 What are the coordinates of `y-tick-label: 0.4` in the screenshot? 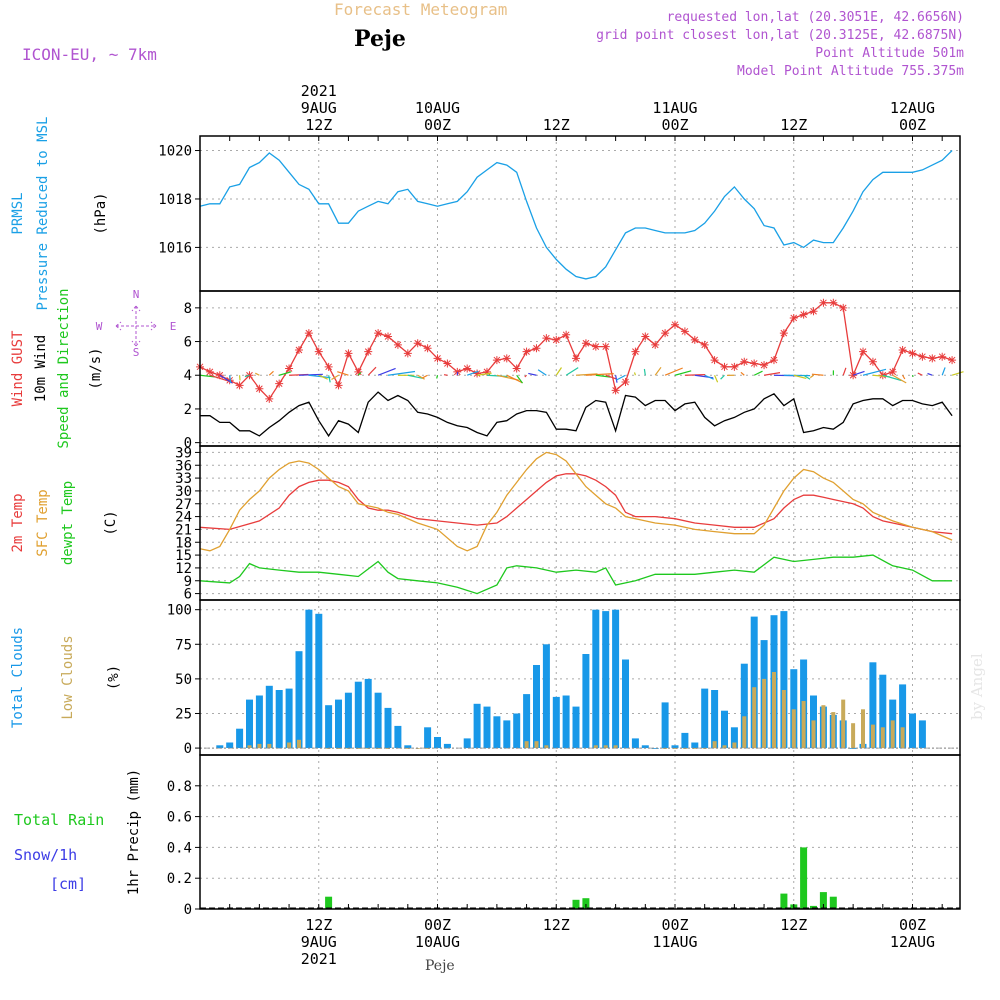 It's located at (179, 848).